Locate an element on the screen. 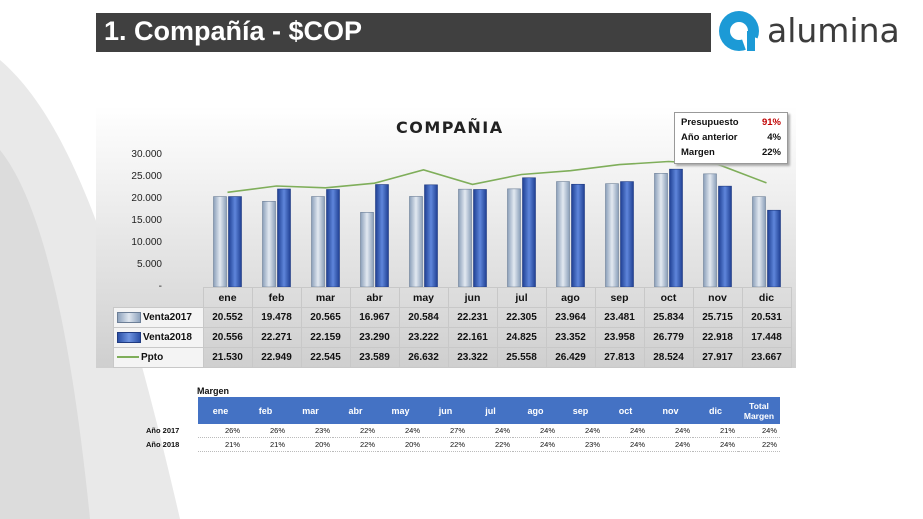  margin-header: jul is located at coordinates (490, 410).